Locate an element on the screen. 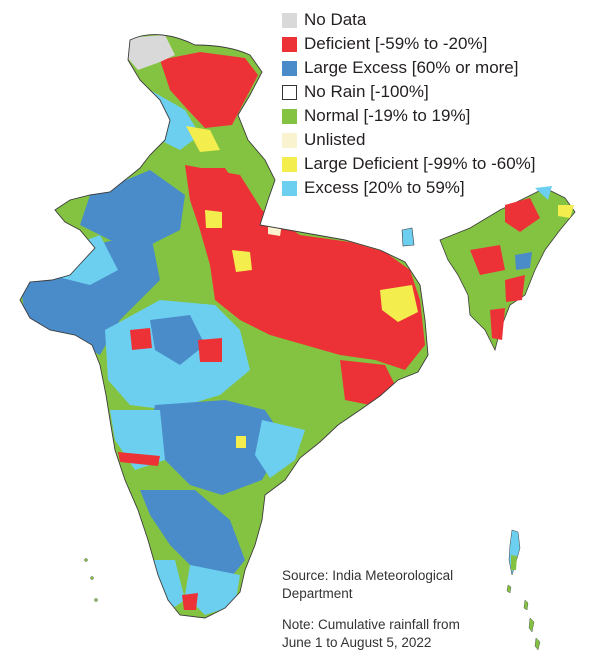 This screenshot has height=662, width=600. legend-label: Unlisted is located at coordinates (335, 139).